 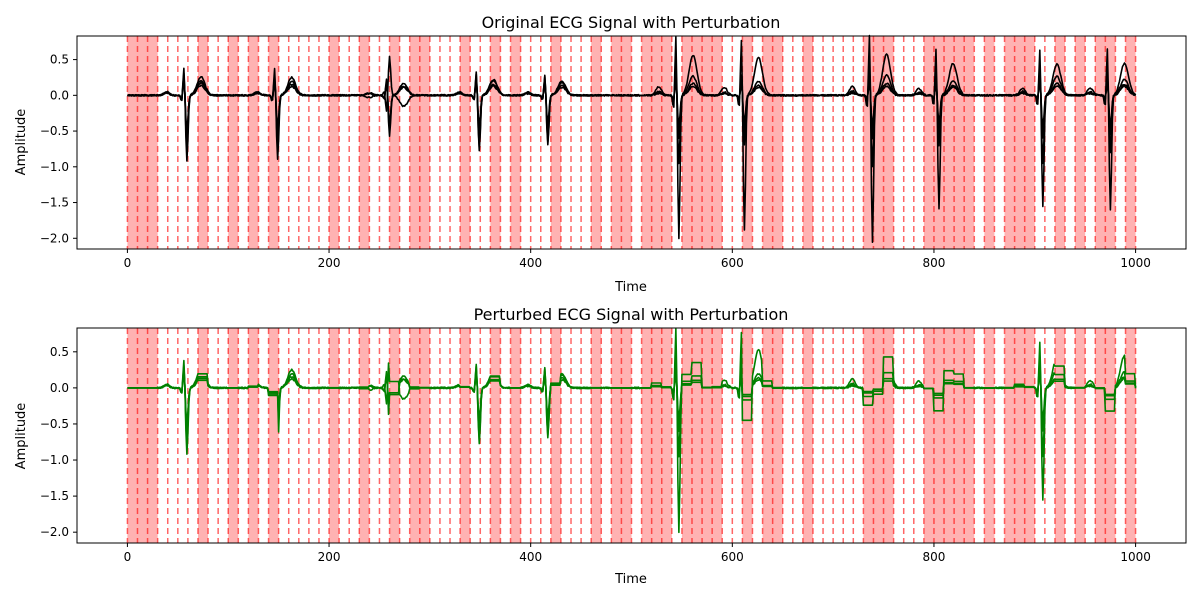 What do you see at coordinates (58, 442) in the screenshot?
I see `subplot-perturbed-yticks: −2.0 −1.5 −1.0 −0.5 0.0 0.5` at bounding box center [58, 442].